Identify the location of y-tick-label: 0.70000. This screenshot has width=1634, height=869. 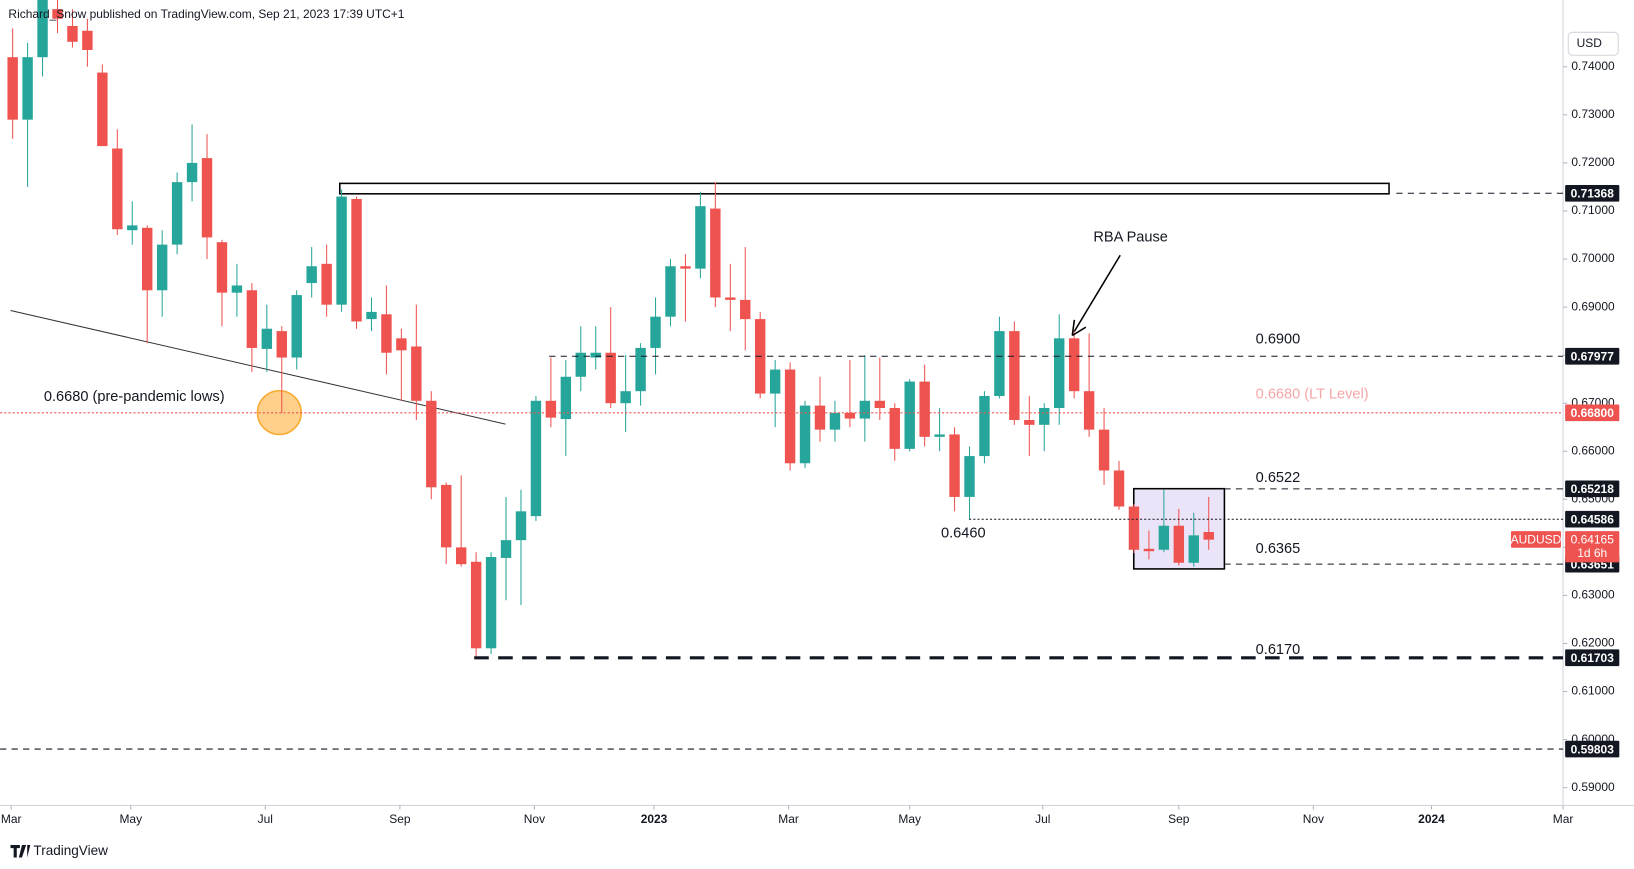
(1593, 258).